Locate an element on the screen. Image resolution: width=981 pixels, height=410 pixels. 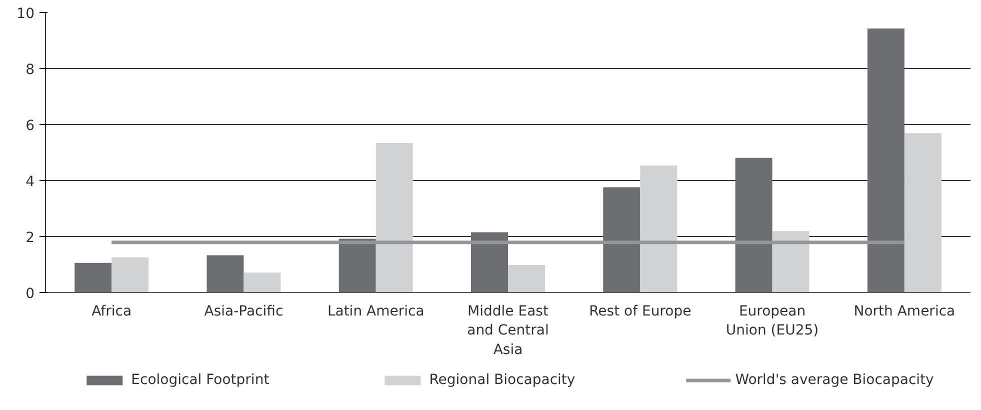
y-tick-label: 10 is located at coordinates (25, 14).